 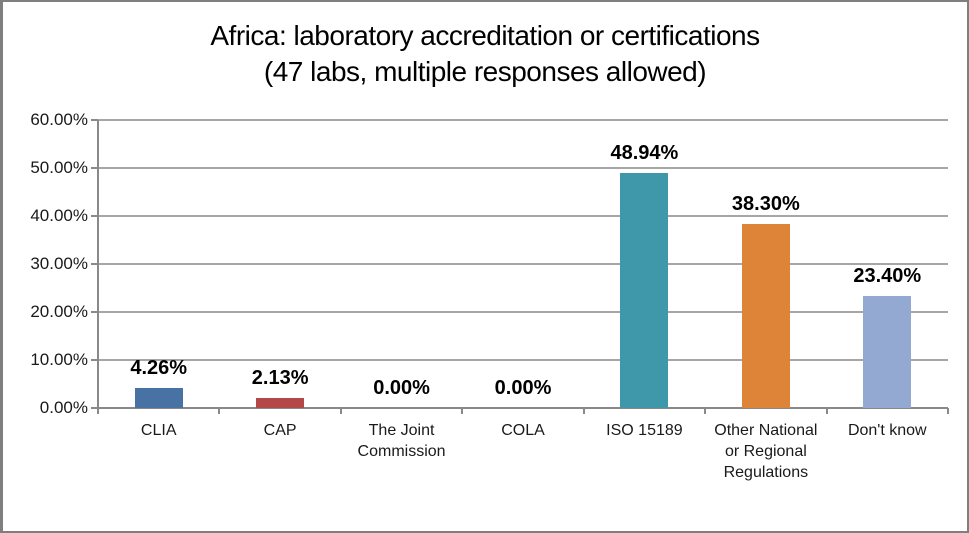 What do you see at coordinates (401, 441) in the screenshot?
I see `x-category-label: The Joint Commission` at bounding box center [401, 441].